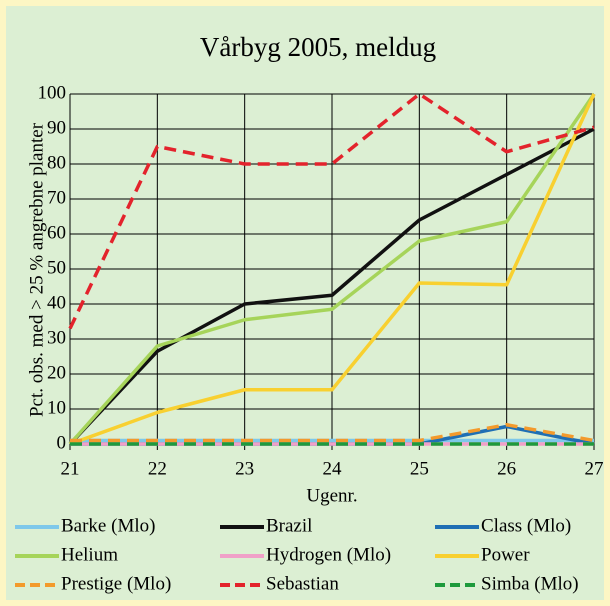 The height and width of the screenshot is (606, 610). Describe the element at coordinates (56, 372) in the screenshot. I see `y-tick-label: 20` at that location.